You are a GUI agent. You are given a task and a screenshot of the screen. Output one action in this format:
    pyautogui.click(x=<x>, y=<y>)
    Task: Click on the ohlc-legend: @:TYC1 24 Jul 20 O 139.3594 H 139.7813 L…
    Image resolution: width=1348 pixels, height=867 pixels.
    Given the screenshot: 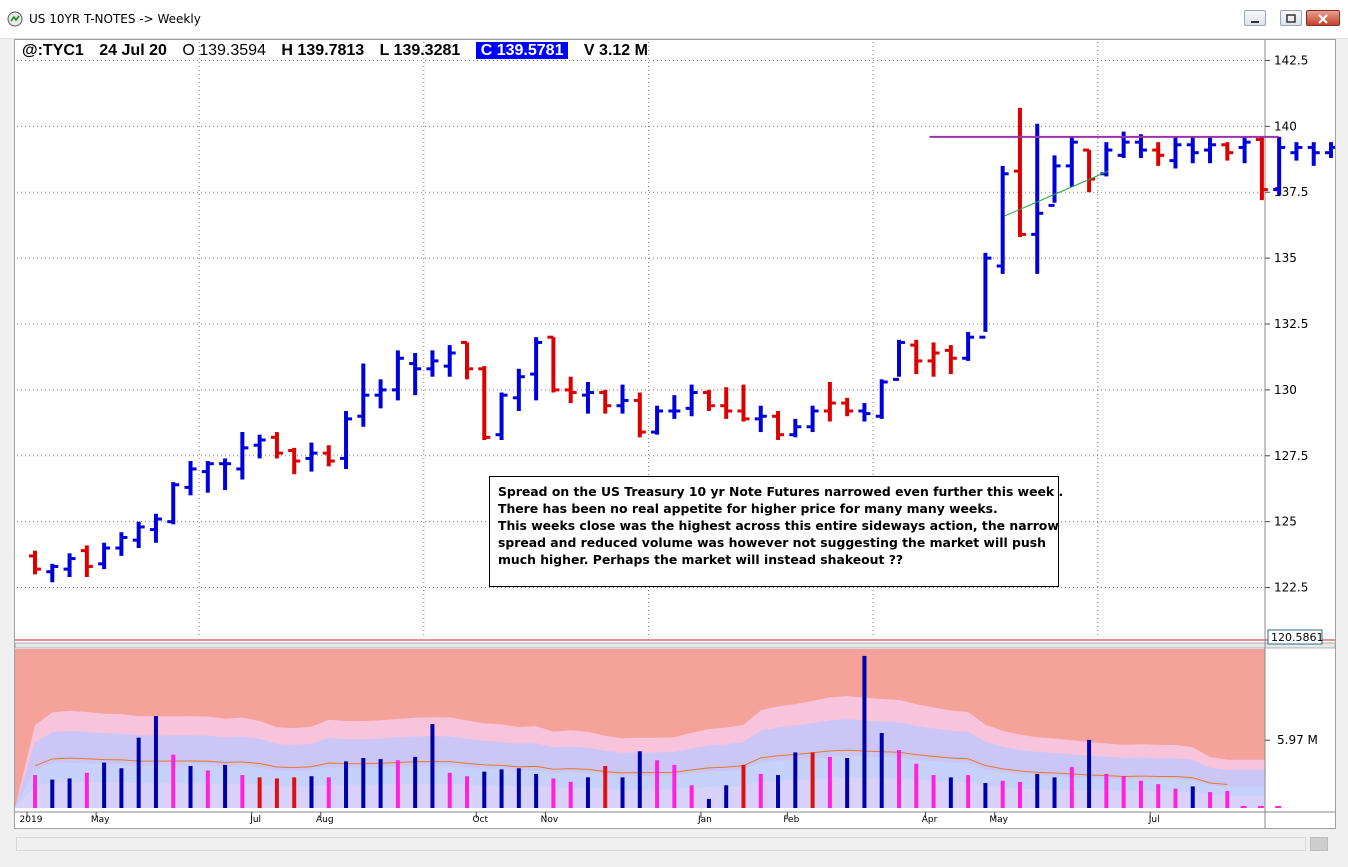 What is the action you would take?
    pyautogui.click(x=340, y=52)
    